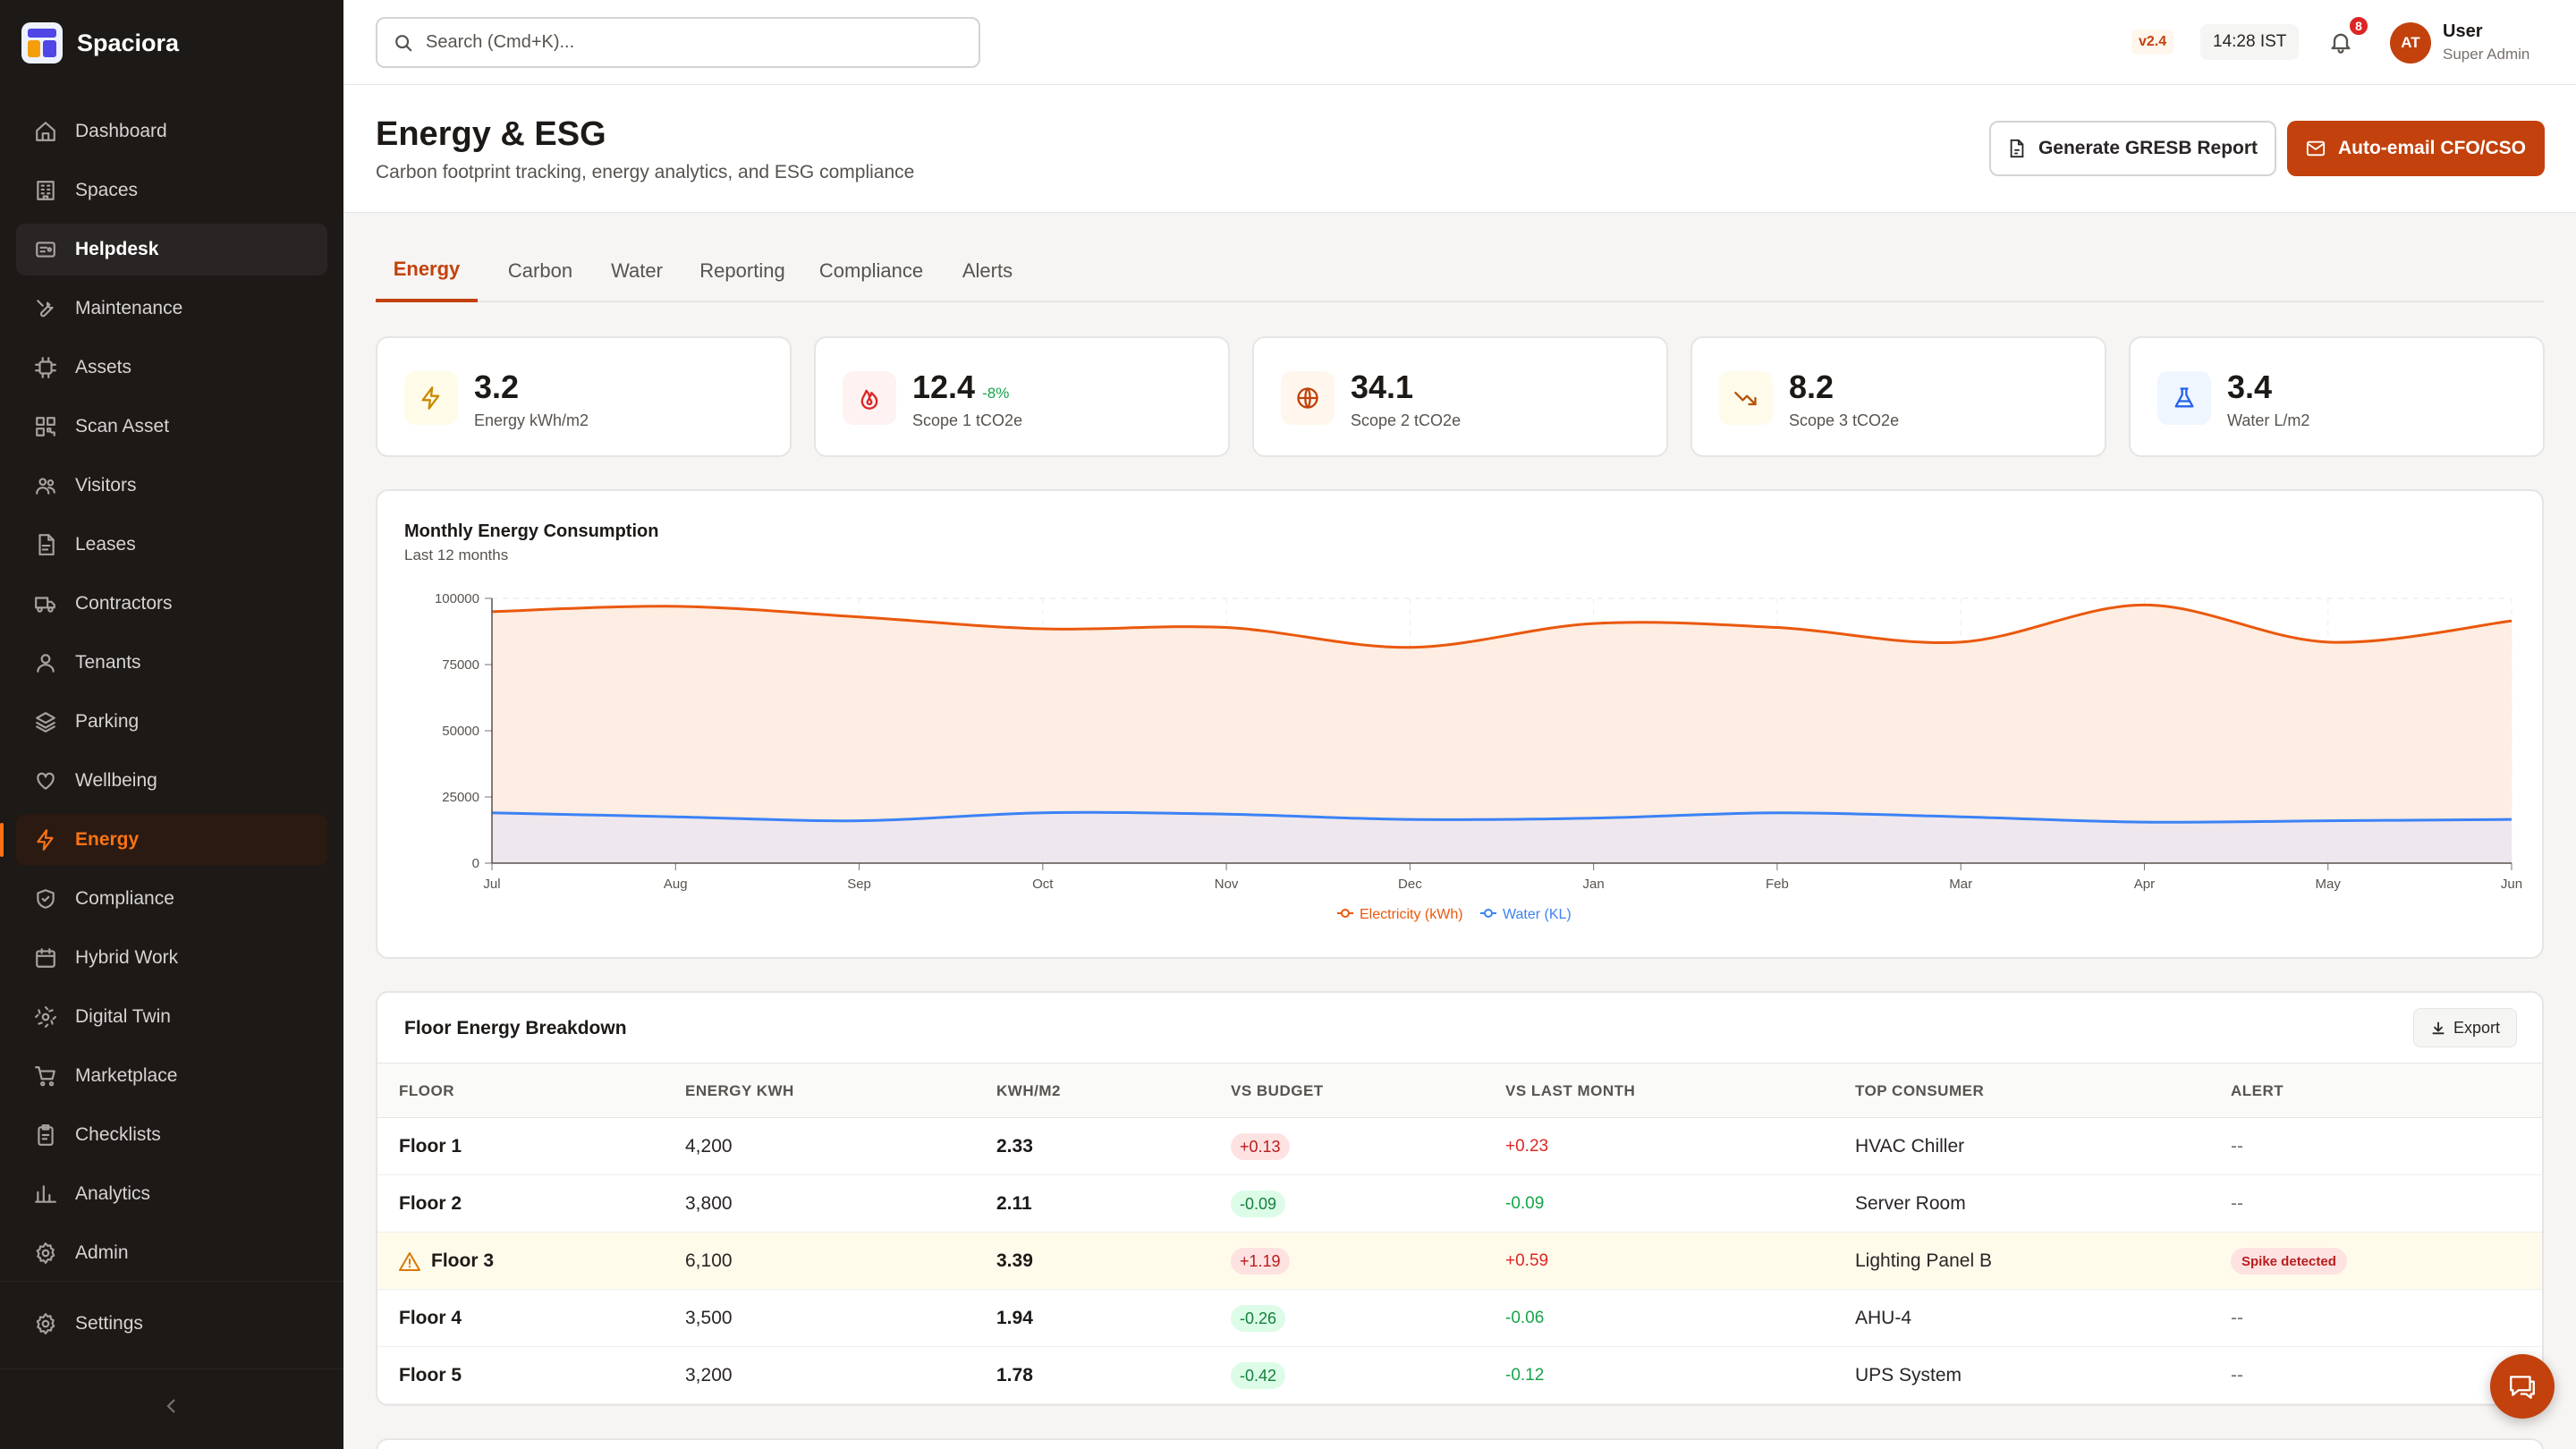 This screenshot has width=2576, height=1449. What do you see at coordinates (2337, 396) in the screenshot?
I see `kpi-card: 3.4 Water L/m2` at bounding box center [2337, 396].